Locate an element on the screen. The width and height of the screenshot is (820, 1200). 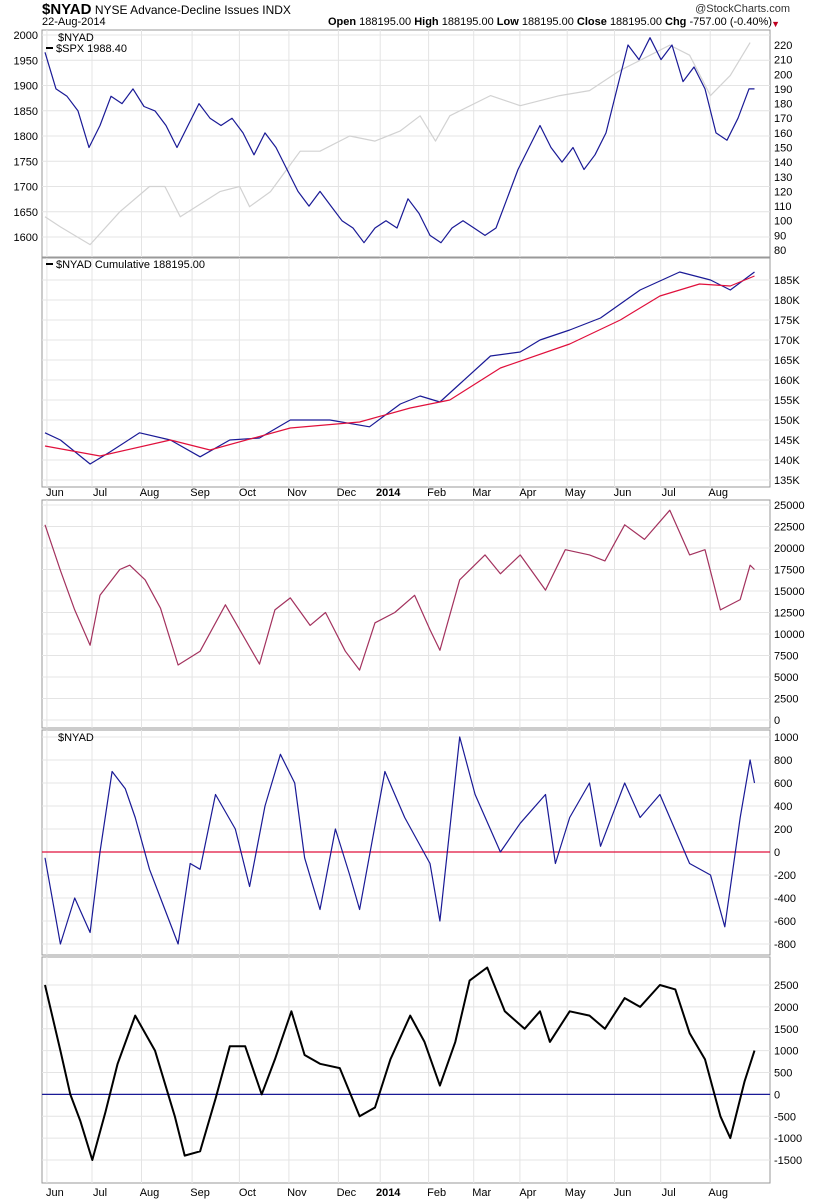
month-label: May is located at coordinates (575, 493).